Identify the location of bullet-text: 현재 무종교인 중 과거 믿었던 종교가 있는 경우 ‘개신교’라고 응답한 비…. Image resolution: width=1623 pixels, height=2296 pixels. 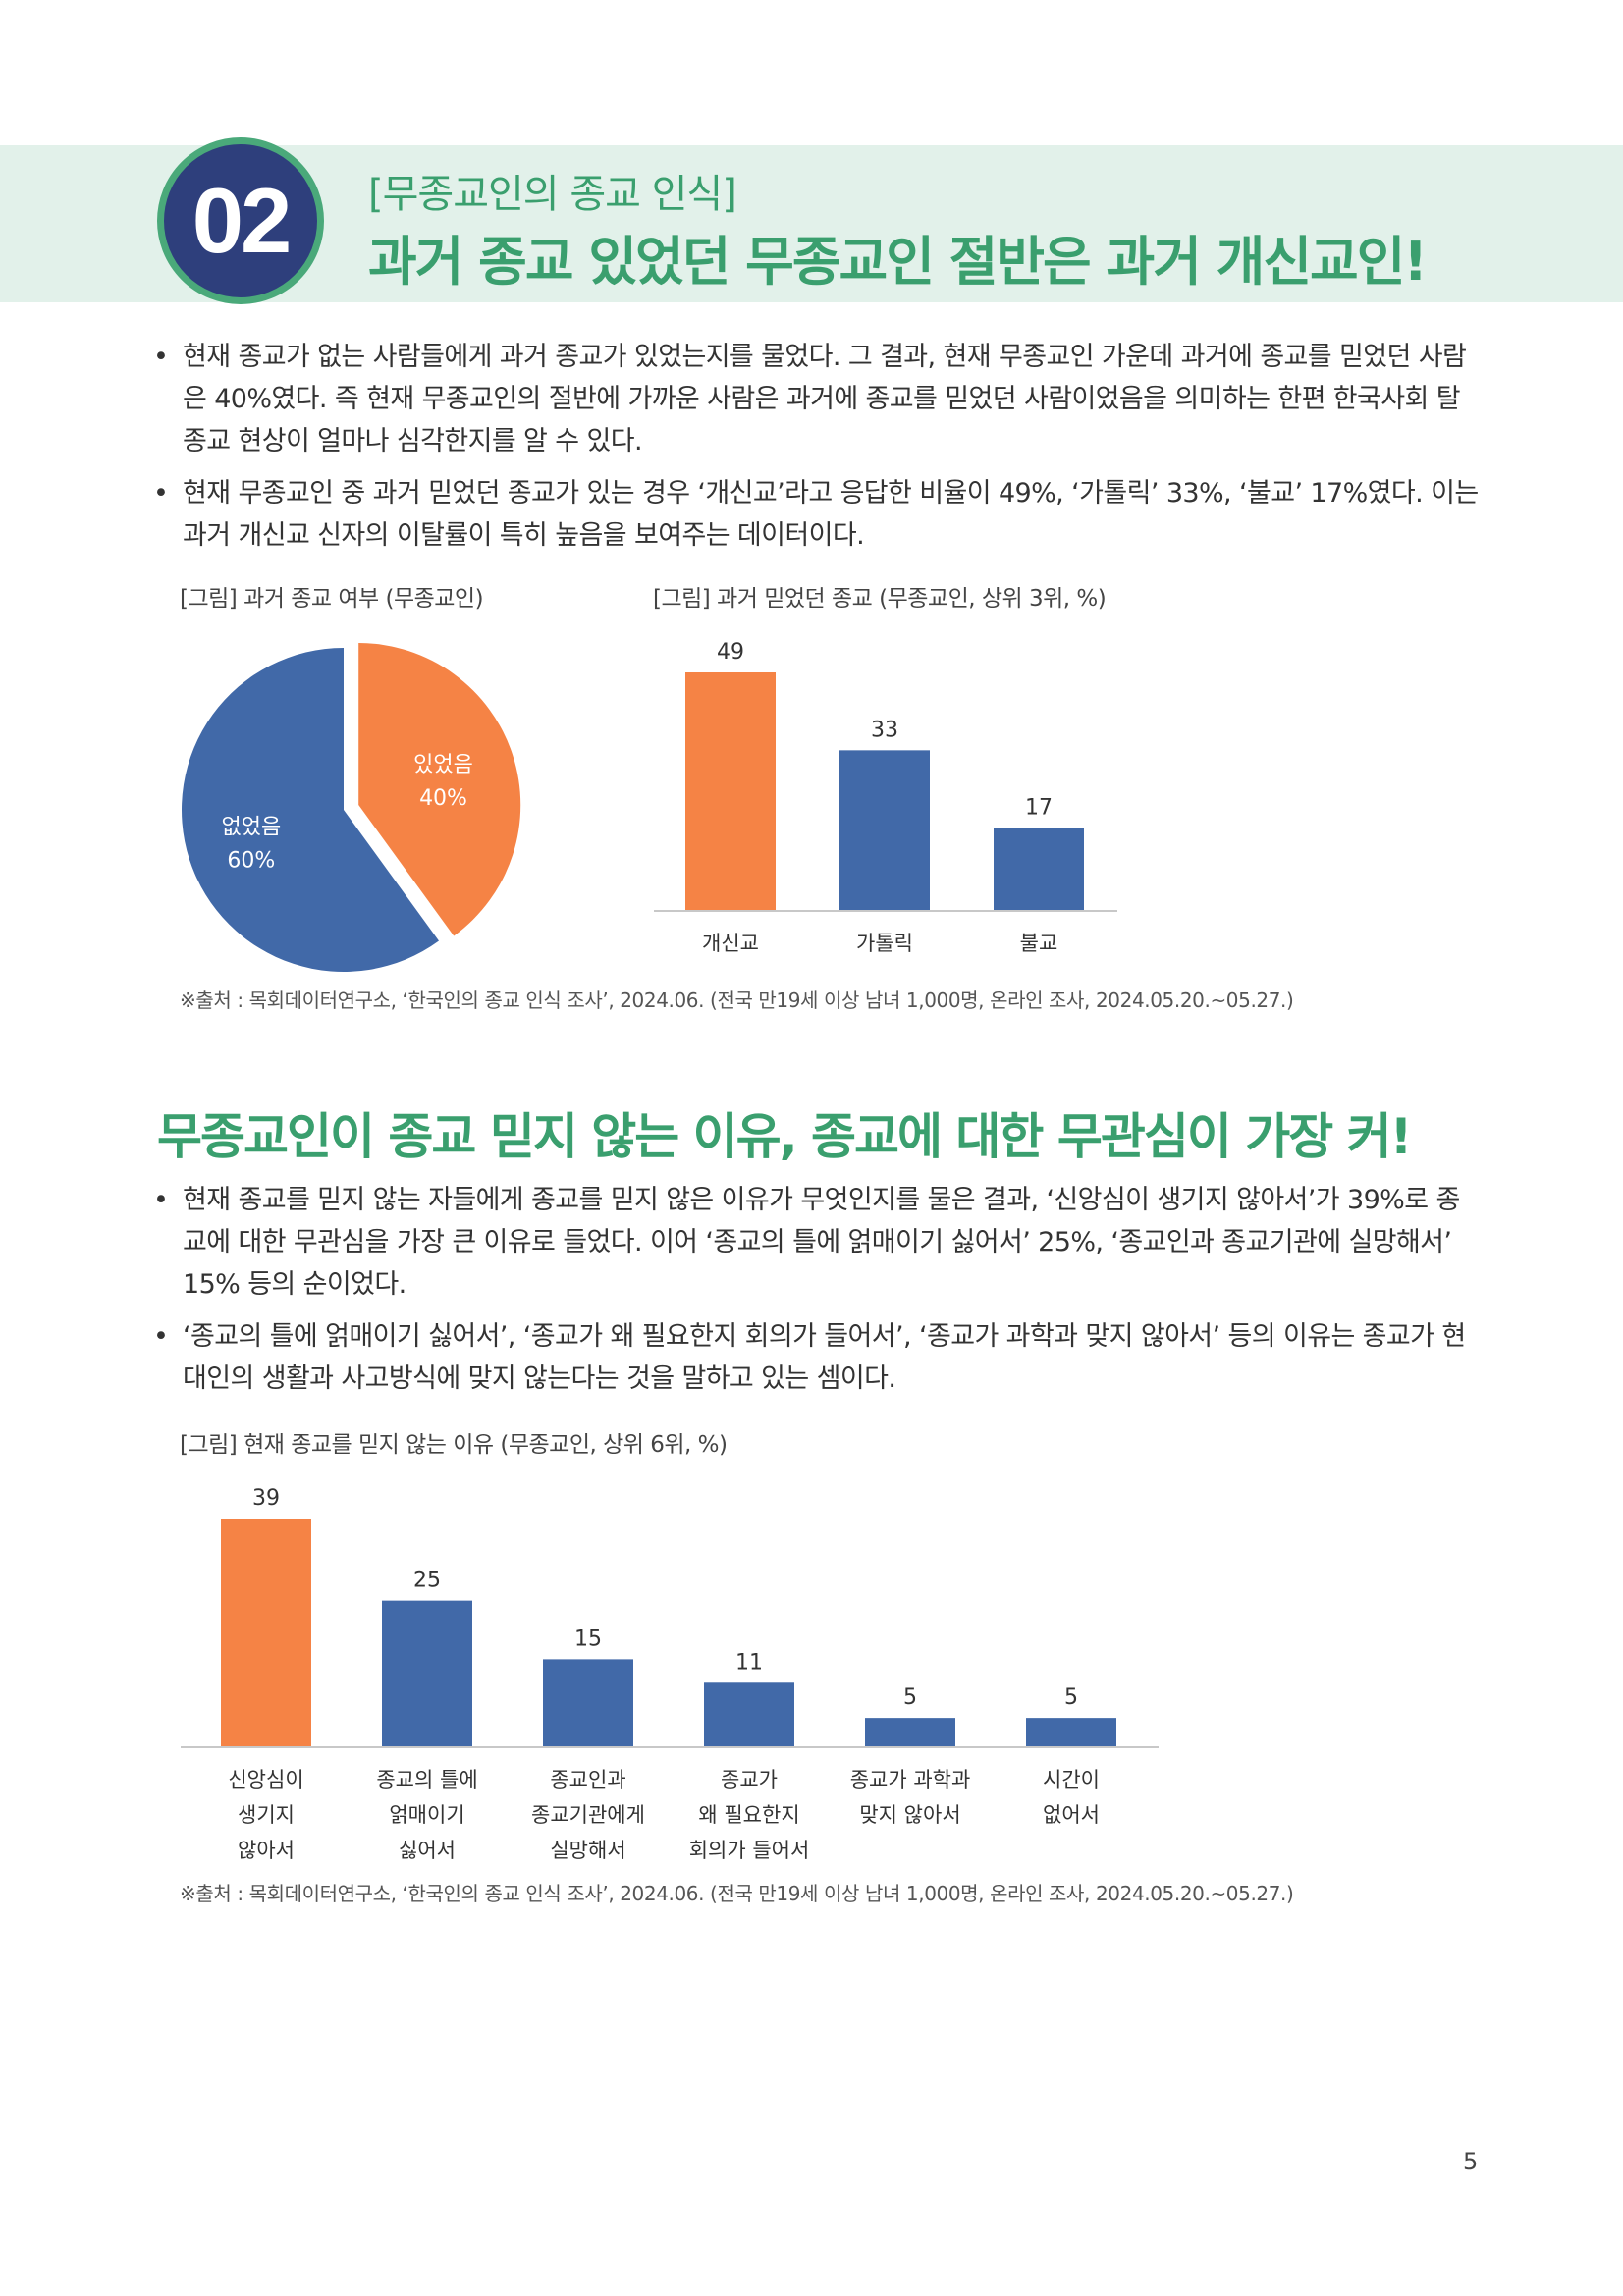
(831, 514).